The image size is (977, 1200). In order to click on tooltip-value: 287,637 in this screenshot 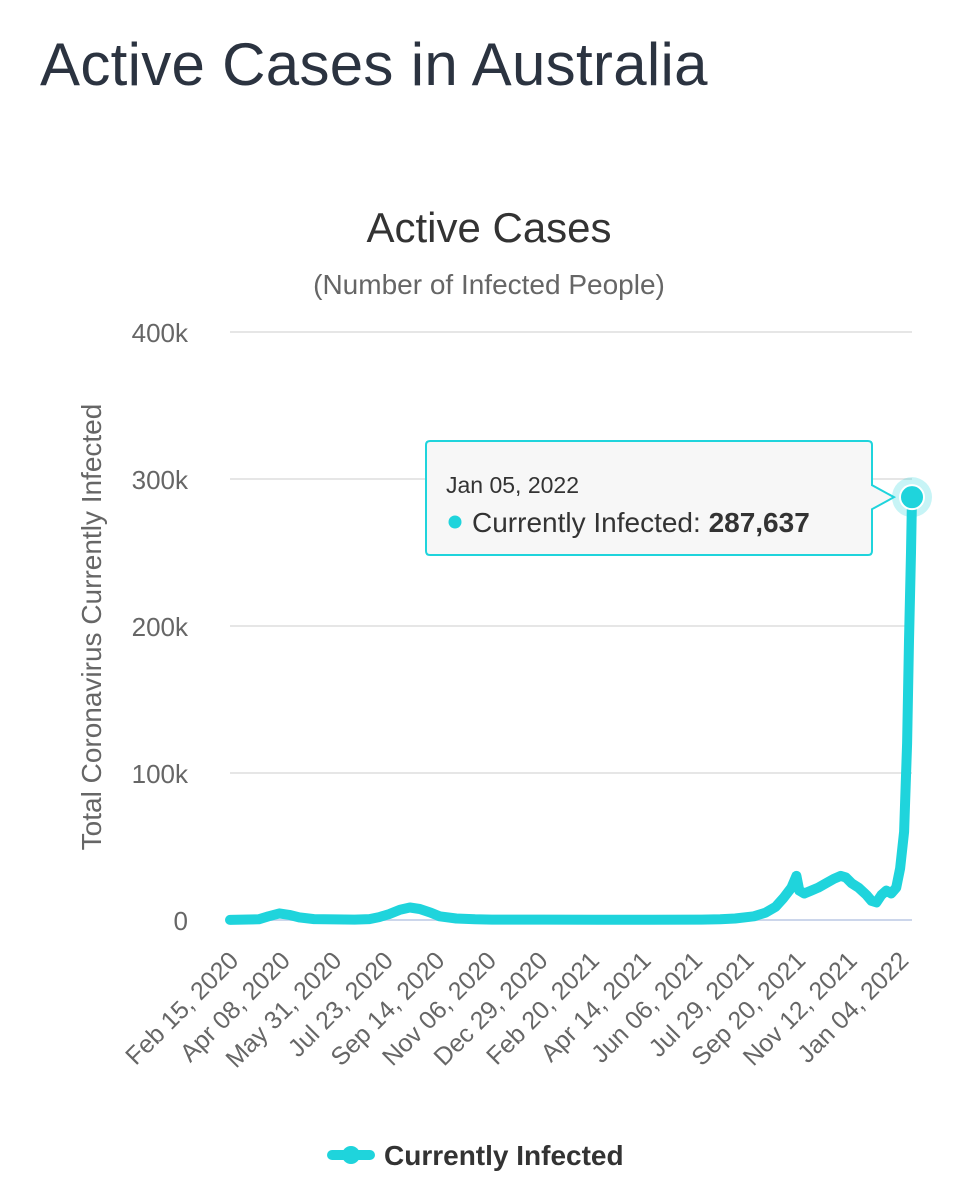, I will do `click(759, 522)`.